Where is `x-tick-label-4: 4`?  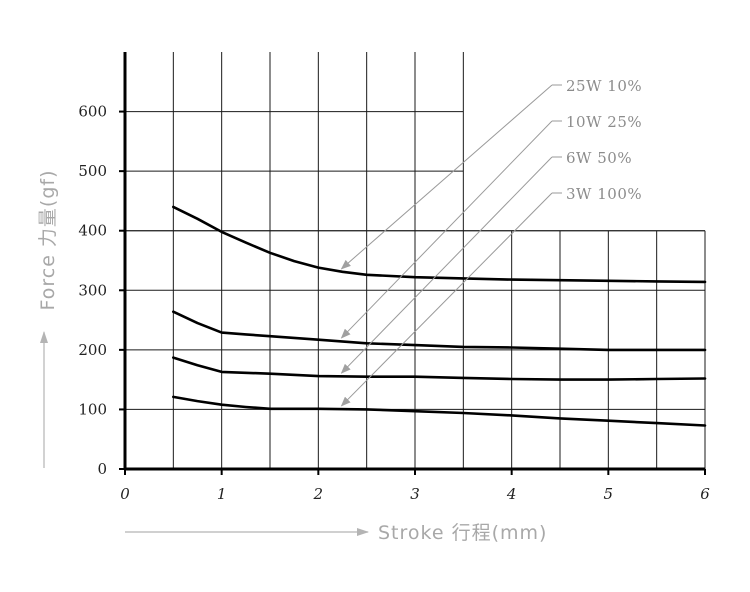
x-tick-label-4: 4 is located at coordinates (511, 494).